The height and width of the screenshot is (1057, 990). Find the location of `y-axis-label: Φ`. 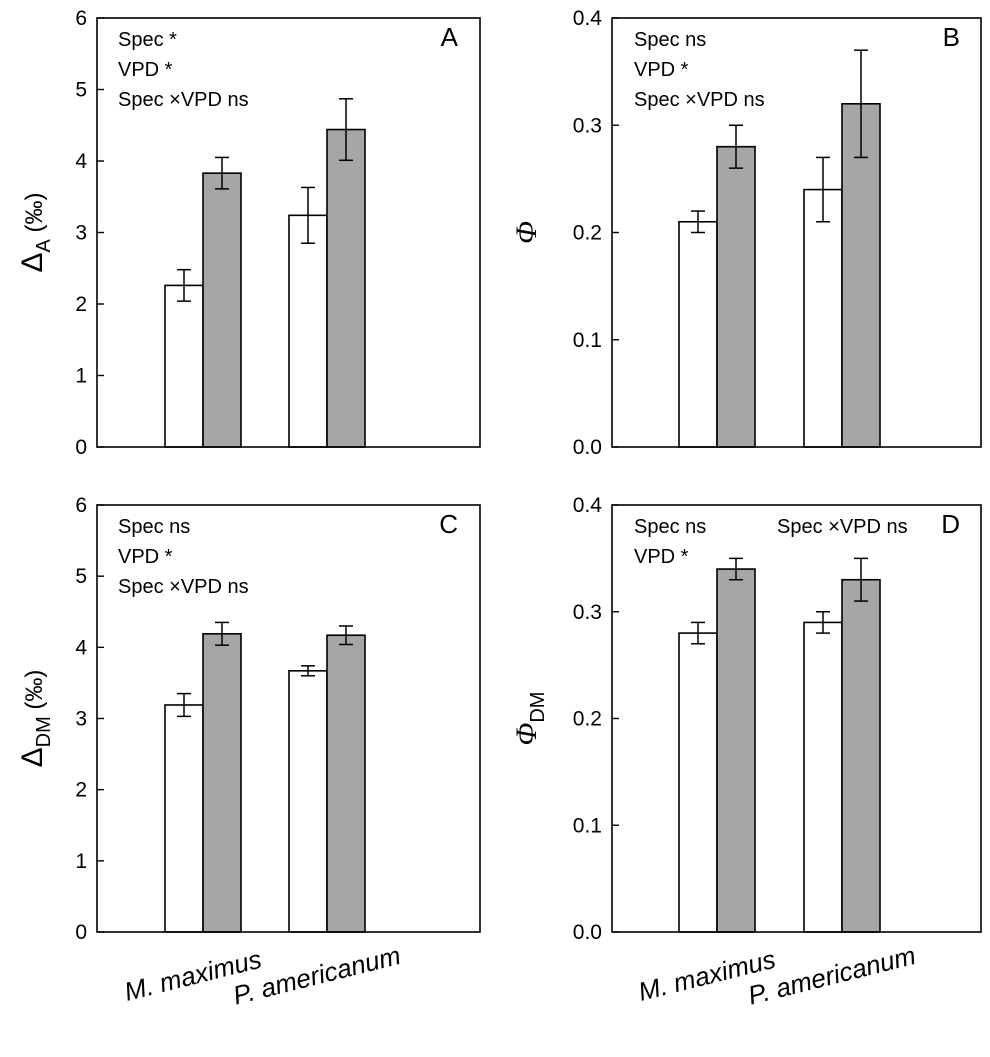

y-axis-label: Φ is located at coordinates (526, 232).